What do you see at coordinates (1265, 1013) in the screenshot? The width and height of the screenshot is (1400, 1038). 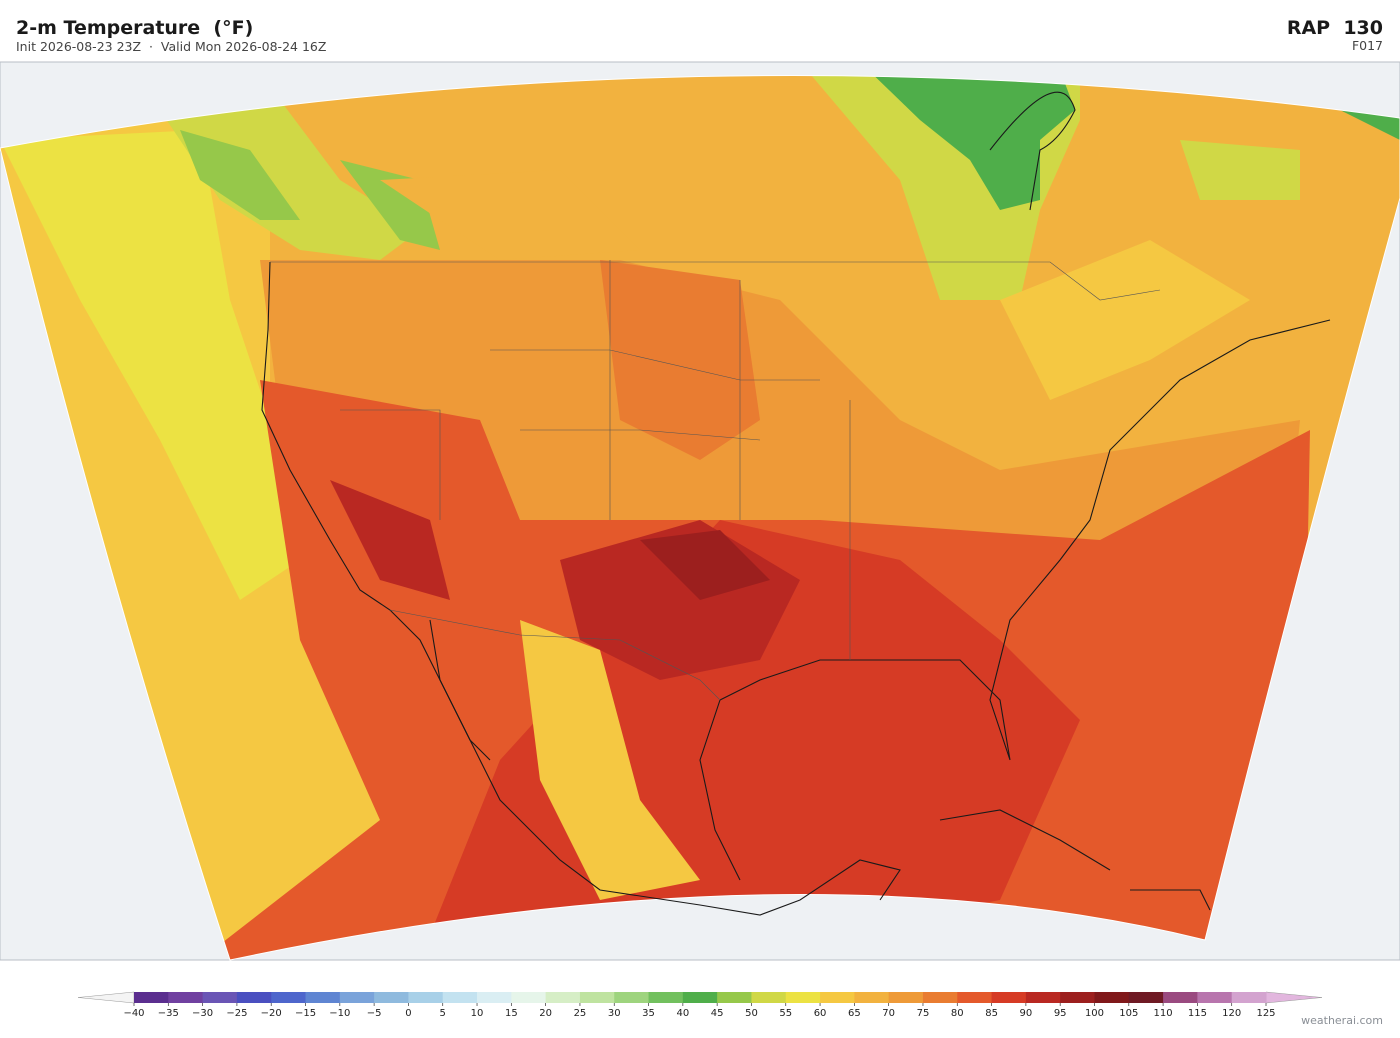 I see `colorbar-tick-label: 125` at bounding box center [1265, 1013].